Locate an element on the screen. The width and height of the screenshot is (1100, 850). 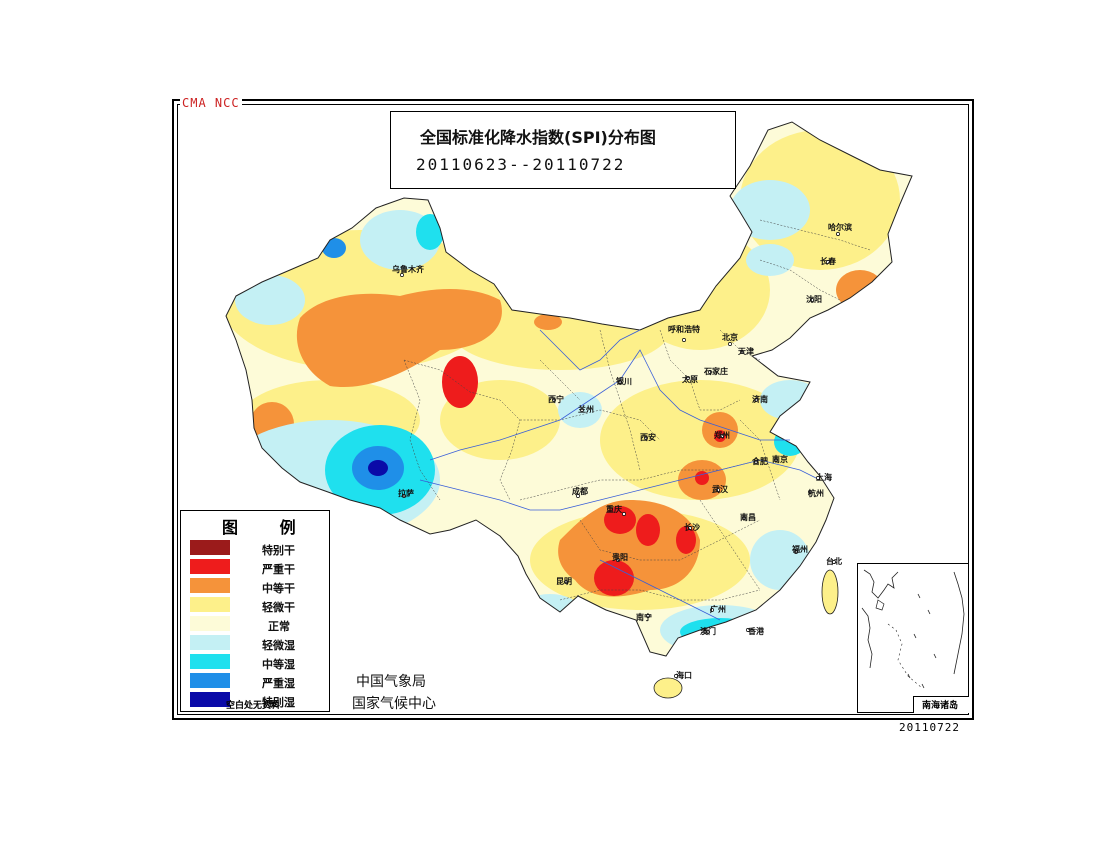
agency-ncc: 国家气候中心 is located at coordinates (394, 704).